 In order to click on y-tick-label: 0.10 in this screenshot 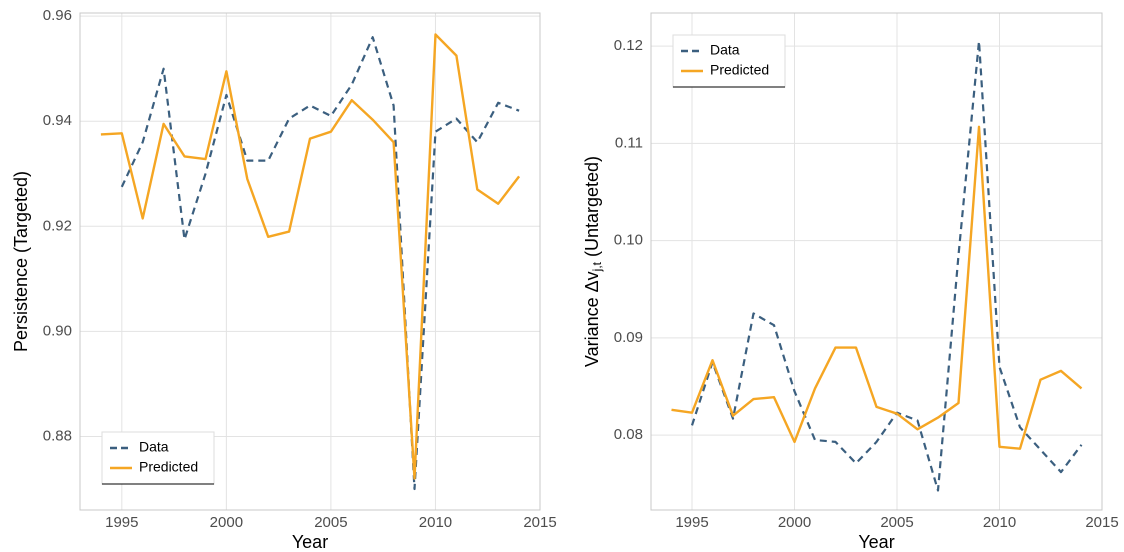, I will do `click(628, 240)`.